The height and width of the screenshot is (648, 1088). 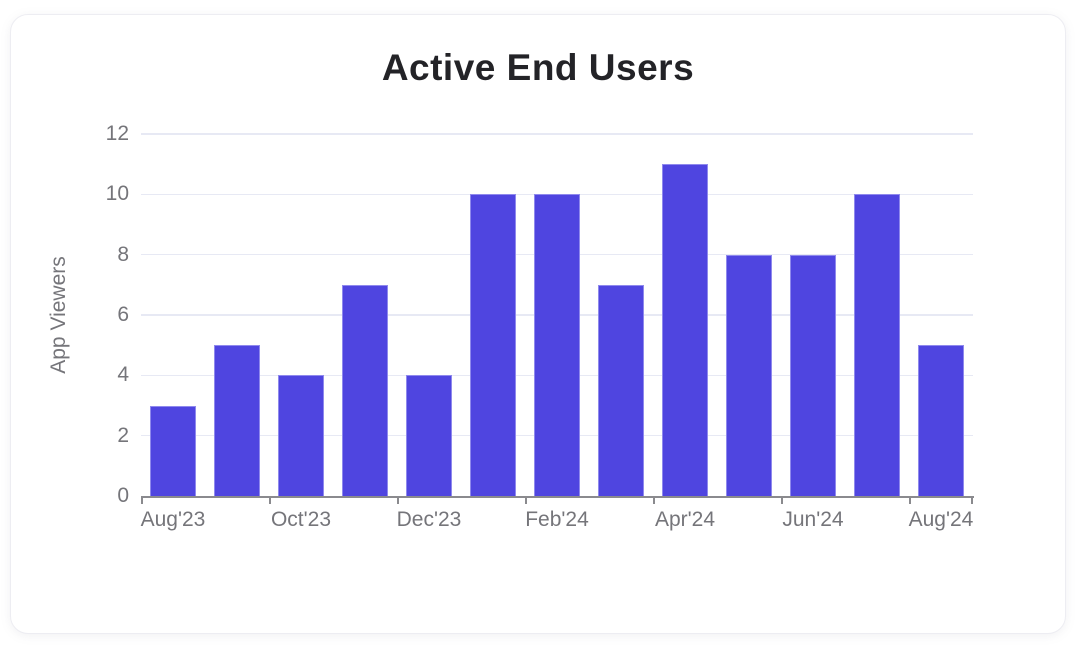 What do you see at coordinates (429, 519) in the screenshot?
I see `x-tick-label: Dec'23` at bounding box center [429, 519].